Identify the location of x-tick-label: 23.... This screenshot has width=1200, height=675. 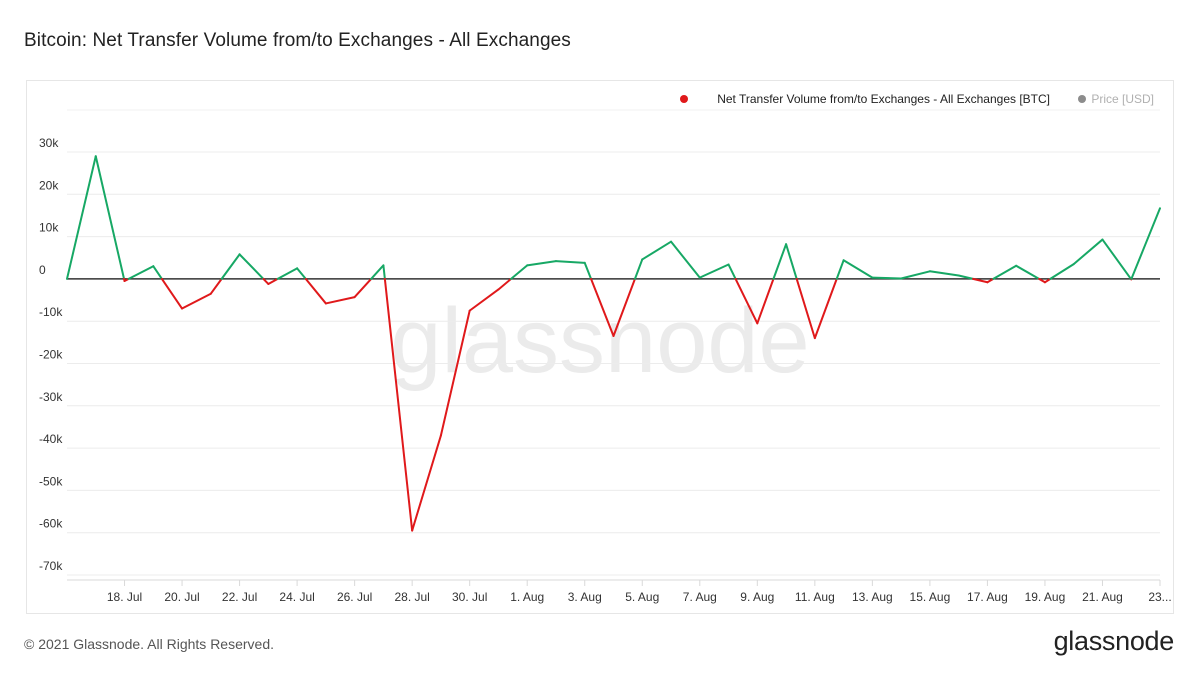
(1159, 597).